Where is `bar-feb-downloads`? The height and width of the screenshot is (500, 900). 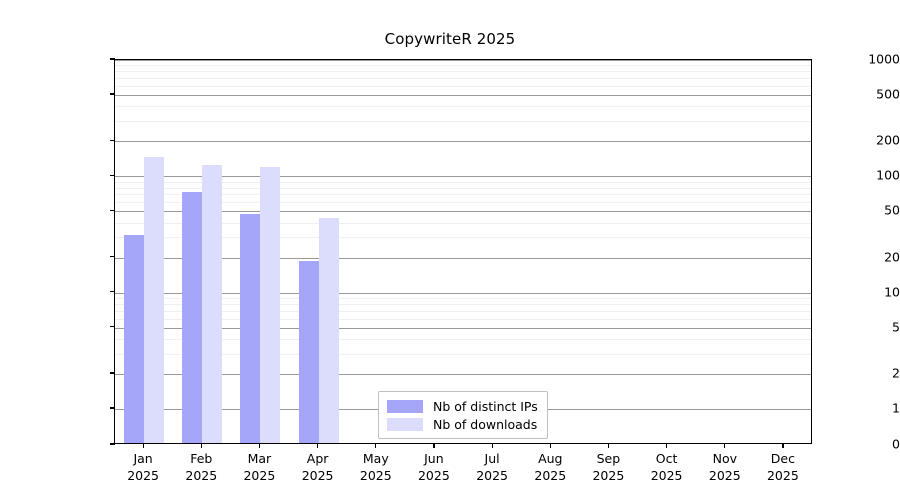 bar-feb-downloads is located at coordinates (212, 304).